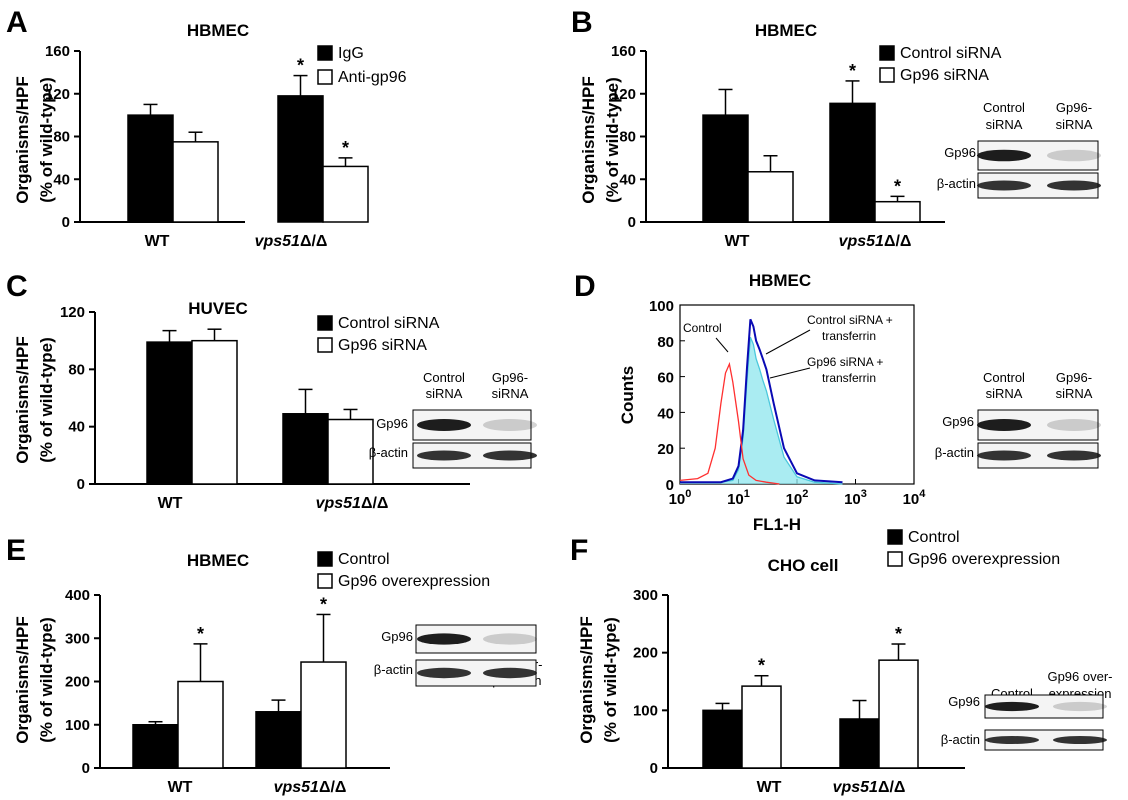  Describe the element at coordinates (845, 362) in the screenshot. I see `annotation: Gp96 siRNA +` at that location.